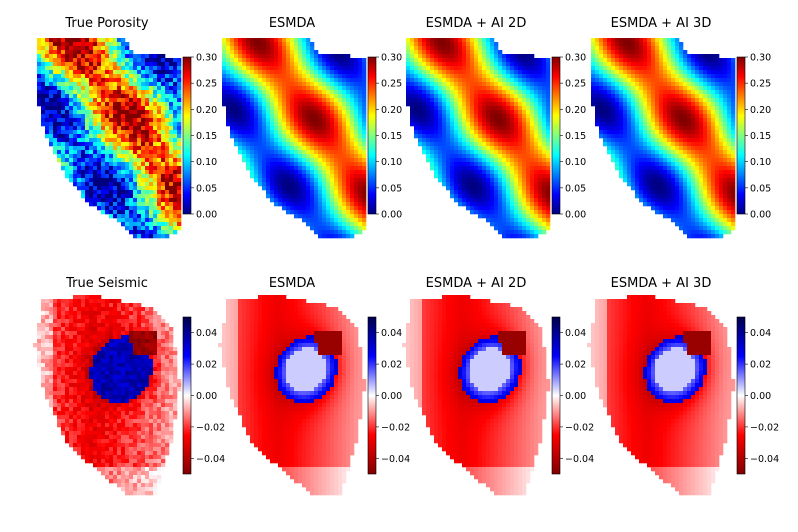 The height and width of the screenshot is (532, 798). I want to click on panel-seismic-2: ESMDA + AI 2D 0.04 0.02 0.00 −0.02 −0.04, so click(498, 386).